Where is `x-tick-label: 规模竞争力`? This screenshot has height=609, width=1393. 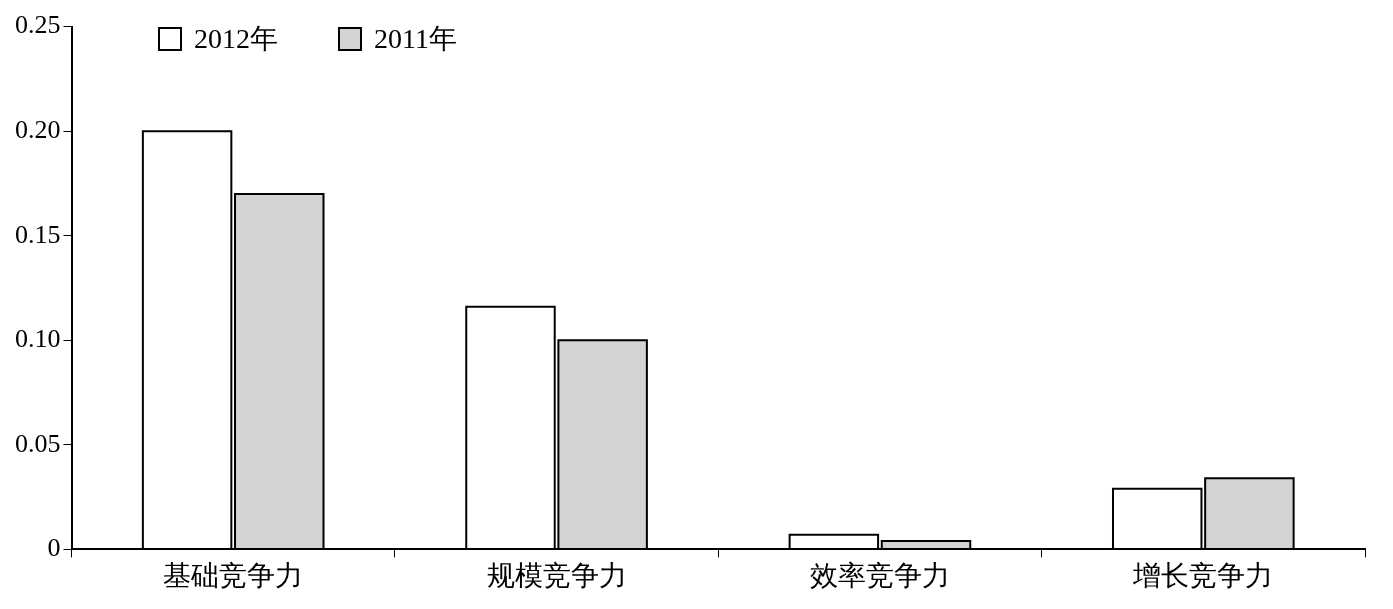 x-tick-label: 规模竞争力 is located at coordinates (556, 575).